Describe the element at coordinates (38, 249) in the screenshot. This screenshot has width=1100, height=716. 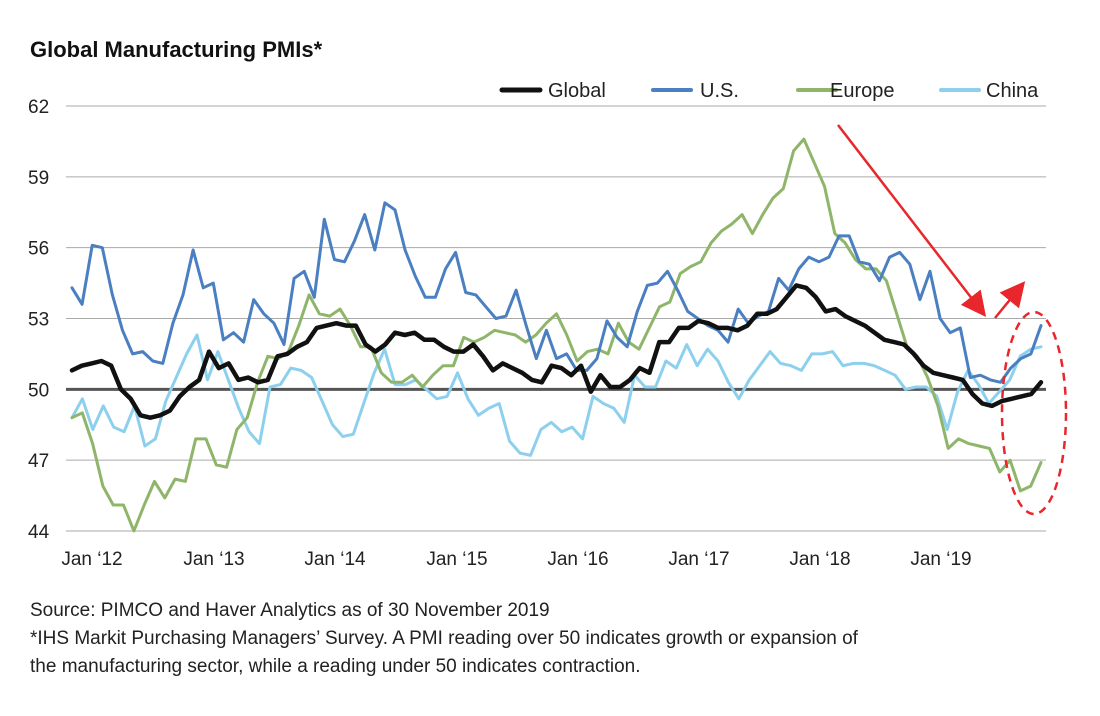
I see `y-tick-label: 56` at that location.